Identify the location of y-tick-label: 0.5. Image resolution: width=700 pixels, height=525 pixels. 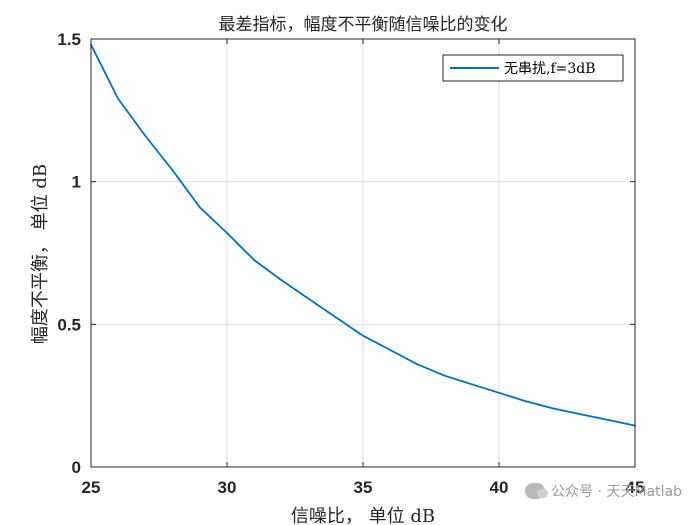
(69, 324).